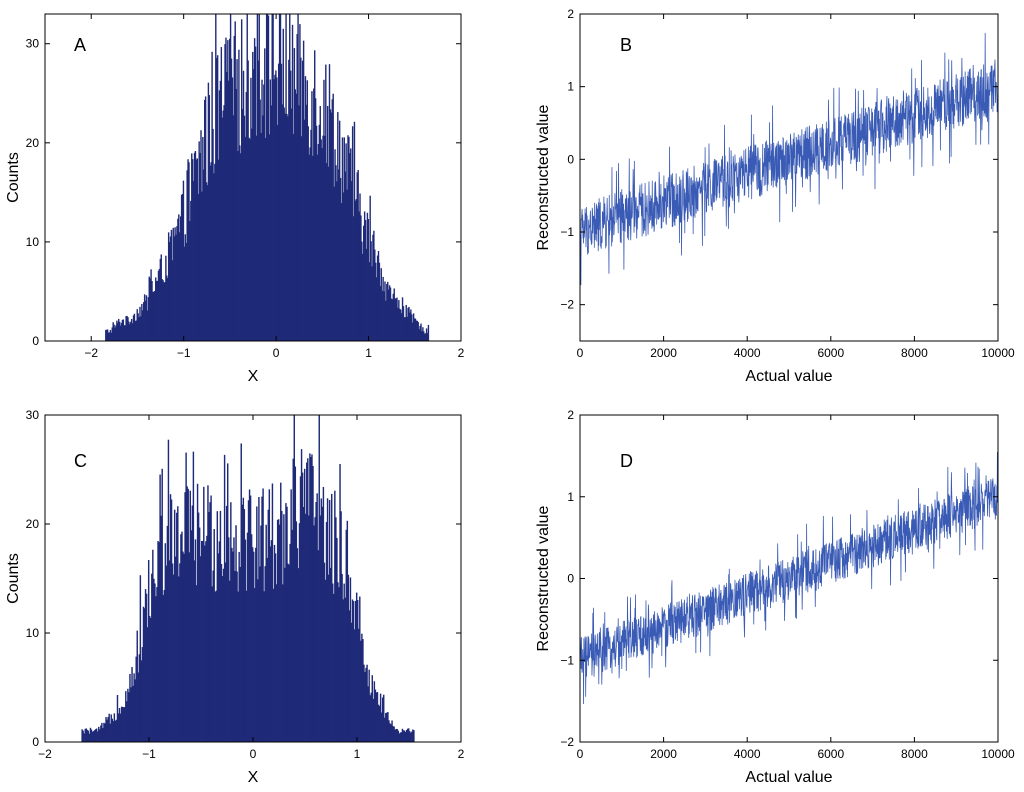 This screenshot has height=792, width=1024. Describe the element at coordinates (570, 14) in the screenshot. I see `panel-b-ytick-label-4: 2` at that location.